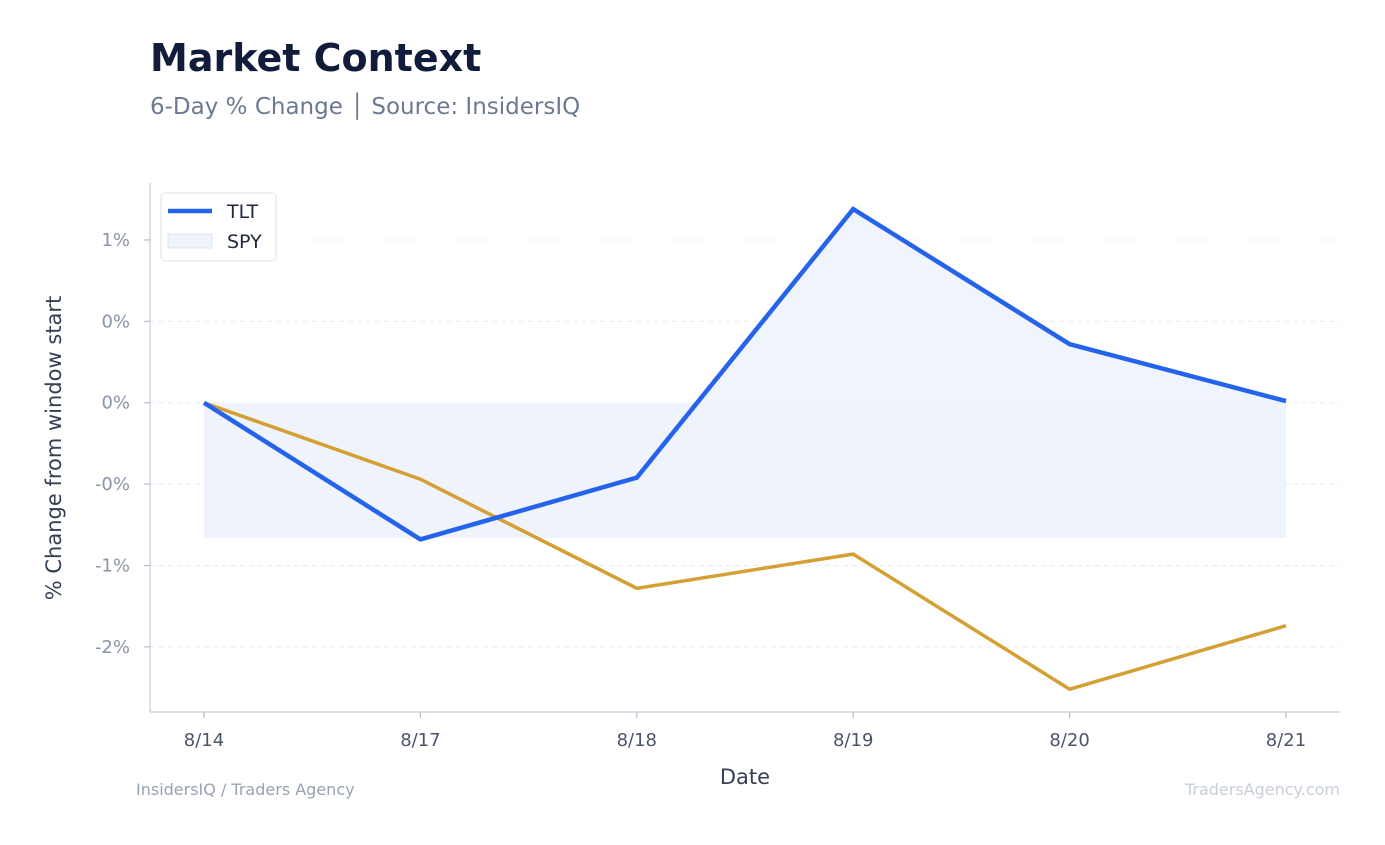  I want to click on legend-spy-swatch, so click(190, 241).